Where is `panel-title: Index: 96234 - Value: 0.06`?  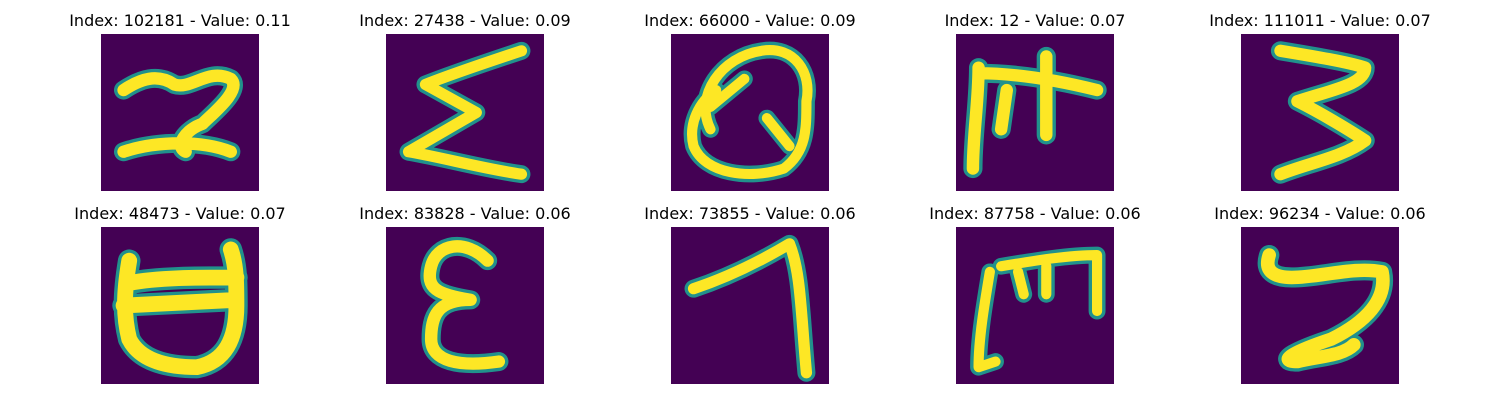
panel-title: Index: 96234 - Value: 0.06 is located at coordinates (1320, 213).